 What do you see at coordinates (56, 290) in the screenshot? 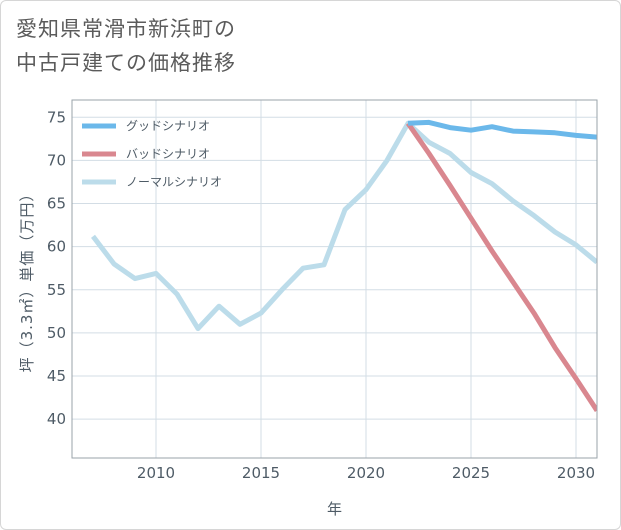
I see `y-tick-label: 55` at bounding box center [56, 290].